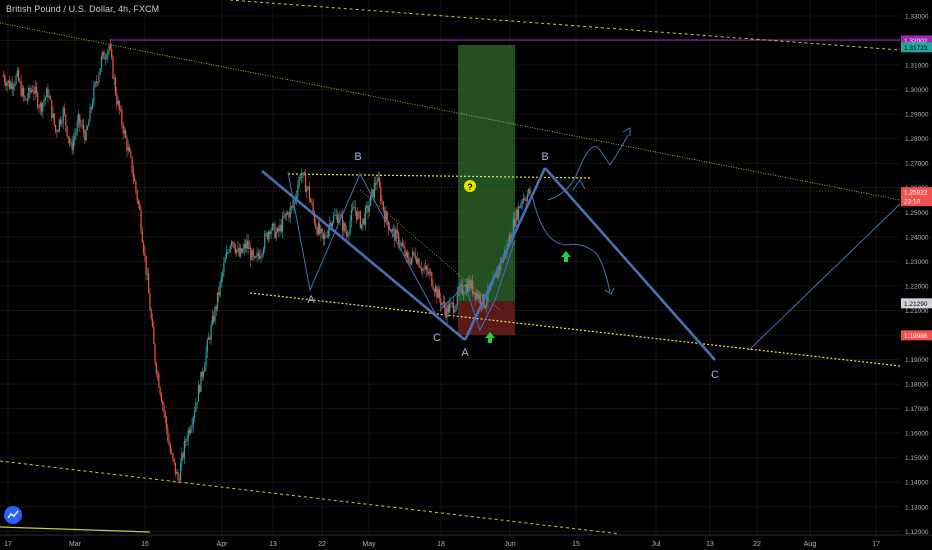 The image size is (932, 550). Describe the element at coordinates (13, 515) in the screenshot. I see `tradingview-logo-icon` at that location.